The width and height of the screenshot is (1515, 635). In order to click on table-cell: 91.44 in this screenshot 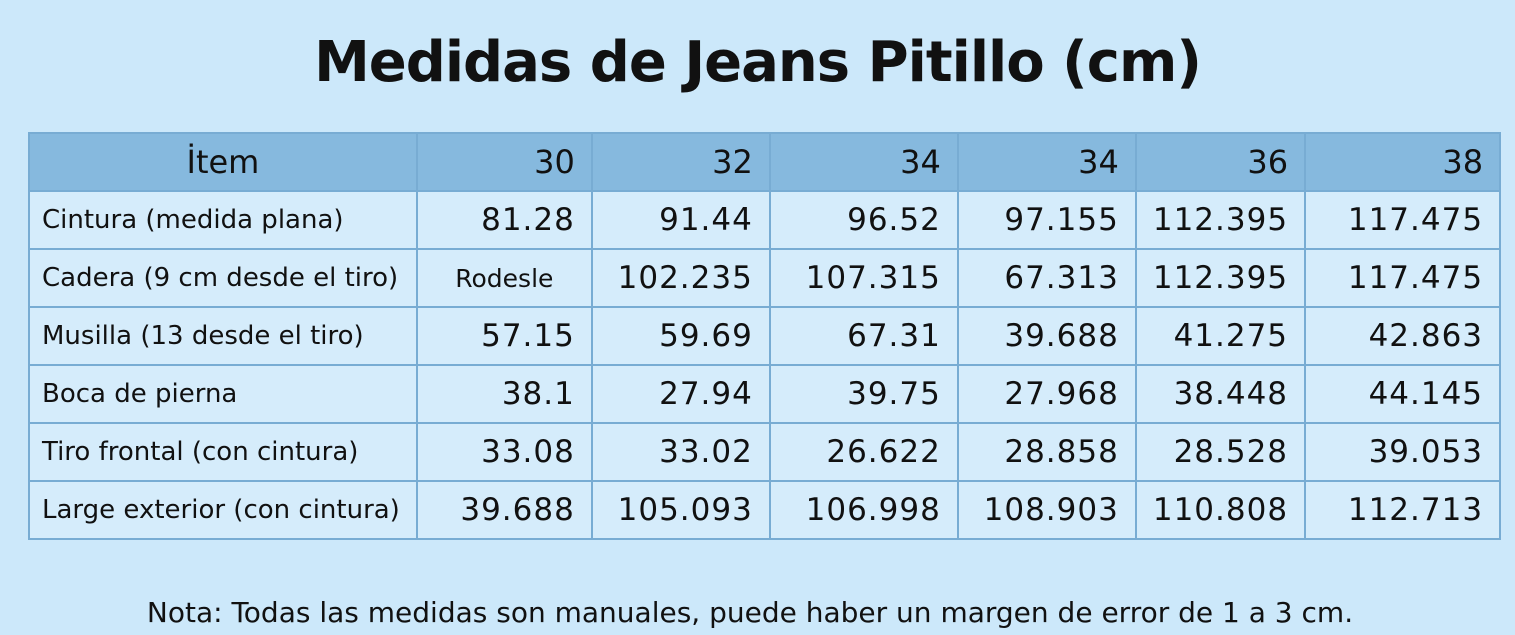, I will do `click(680, 220)`.